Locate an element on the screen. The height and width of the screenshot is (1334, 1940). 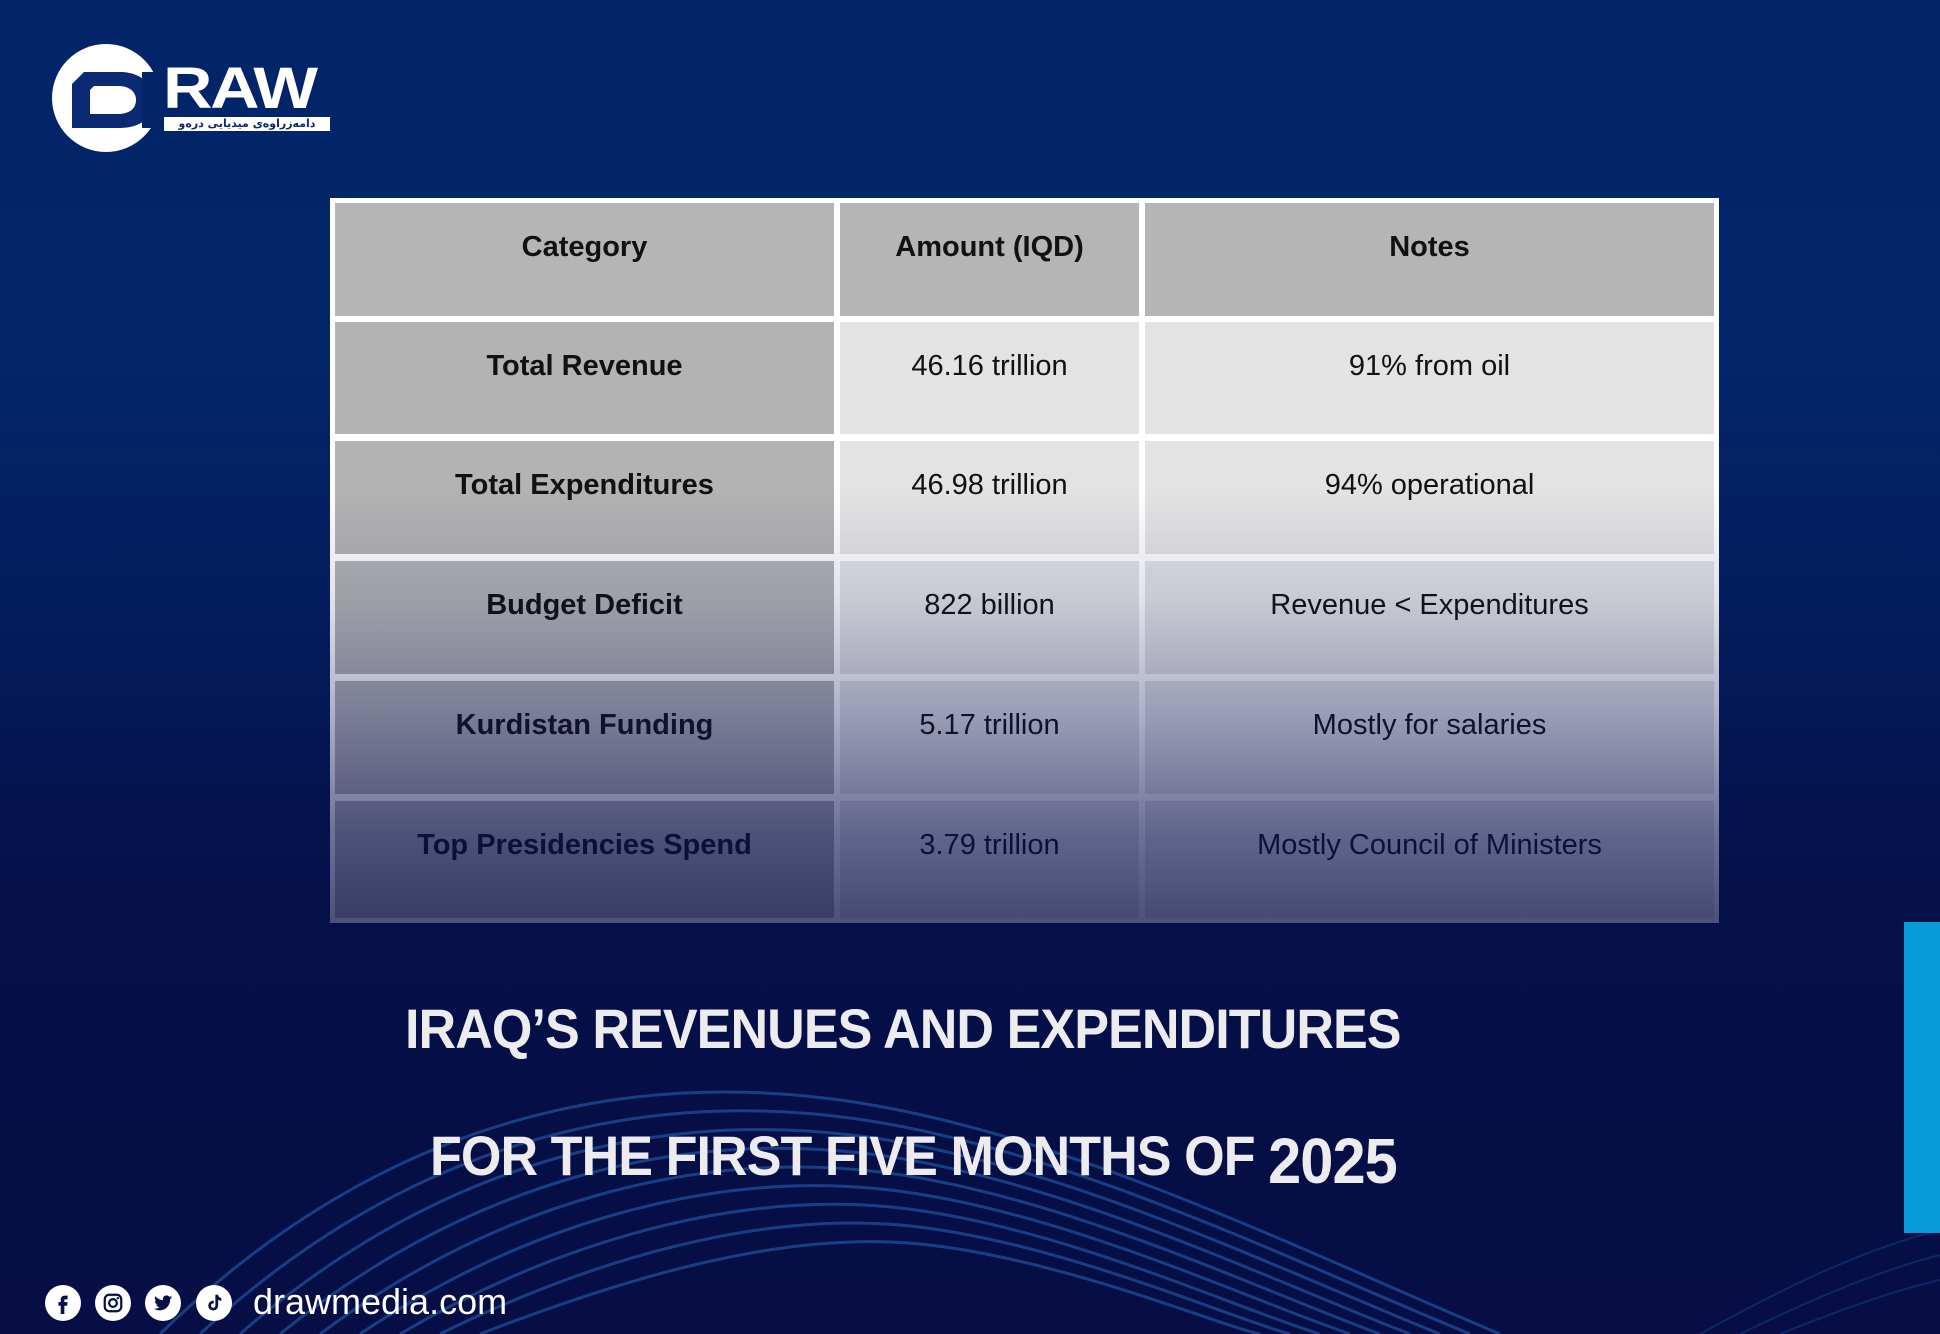
row-notes: Mostly for salaries is located at coordinates (1429, 737).